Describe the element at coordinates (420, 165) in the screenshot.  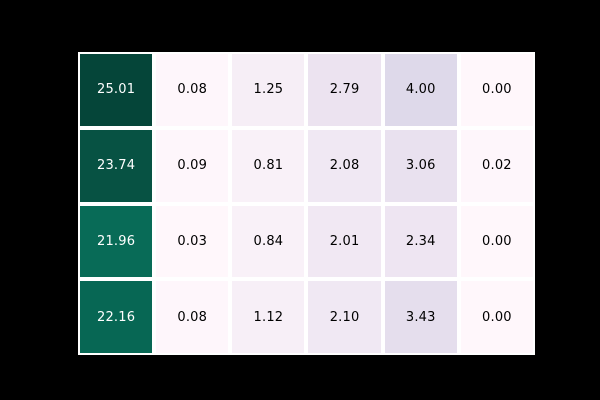
I see `heatmap-cell: 3.06` at that location.